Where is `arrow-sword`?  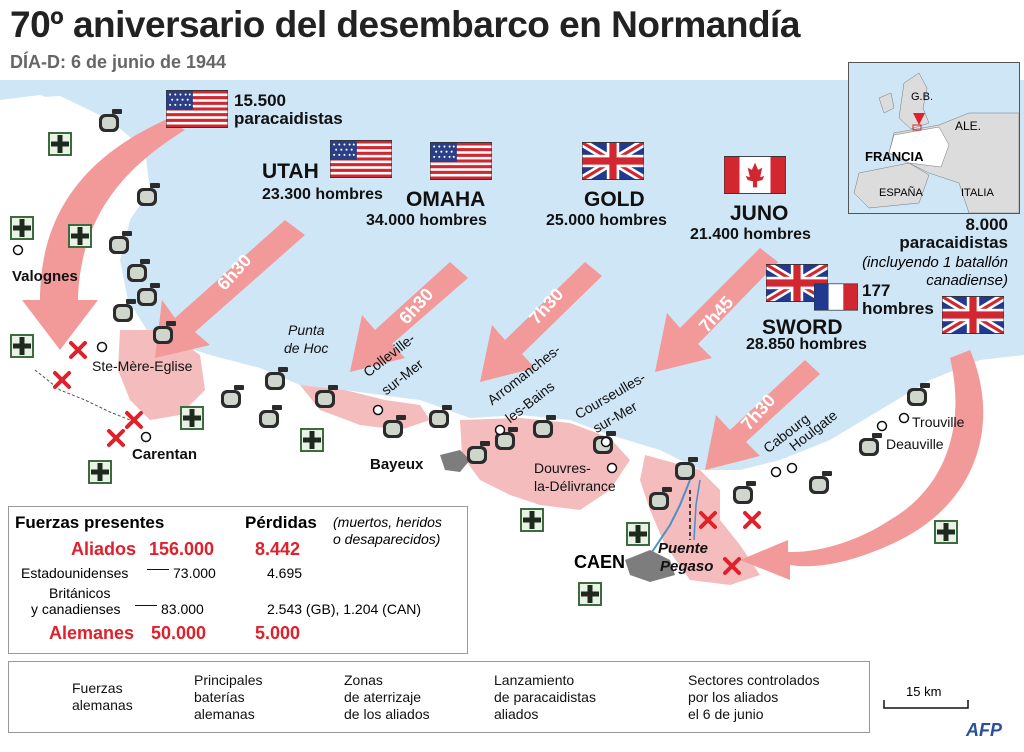
arrow-sword is located at coordinates (762, 415).